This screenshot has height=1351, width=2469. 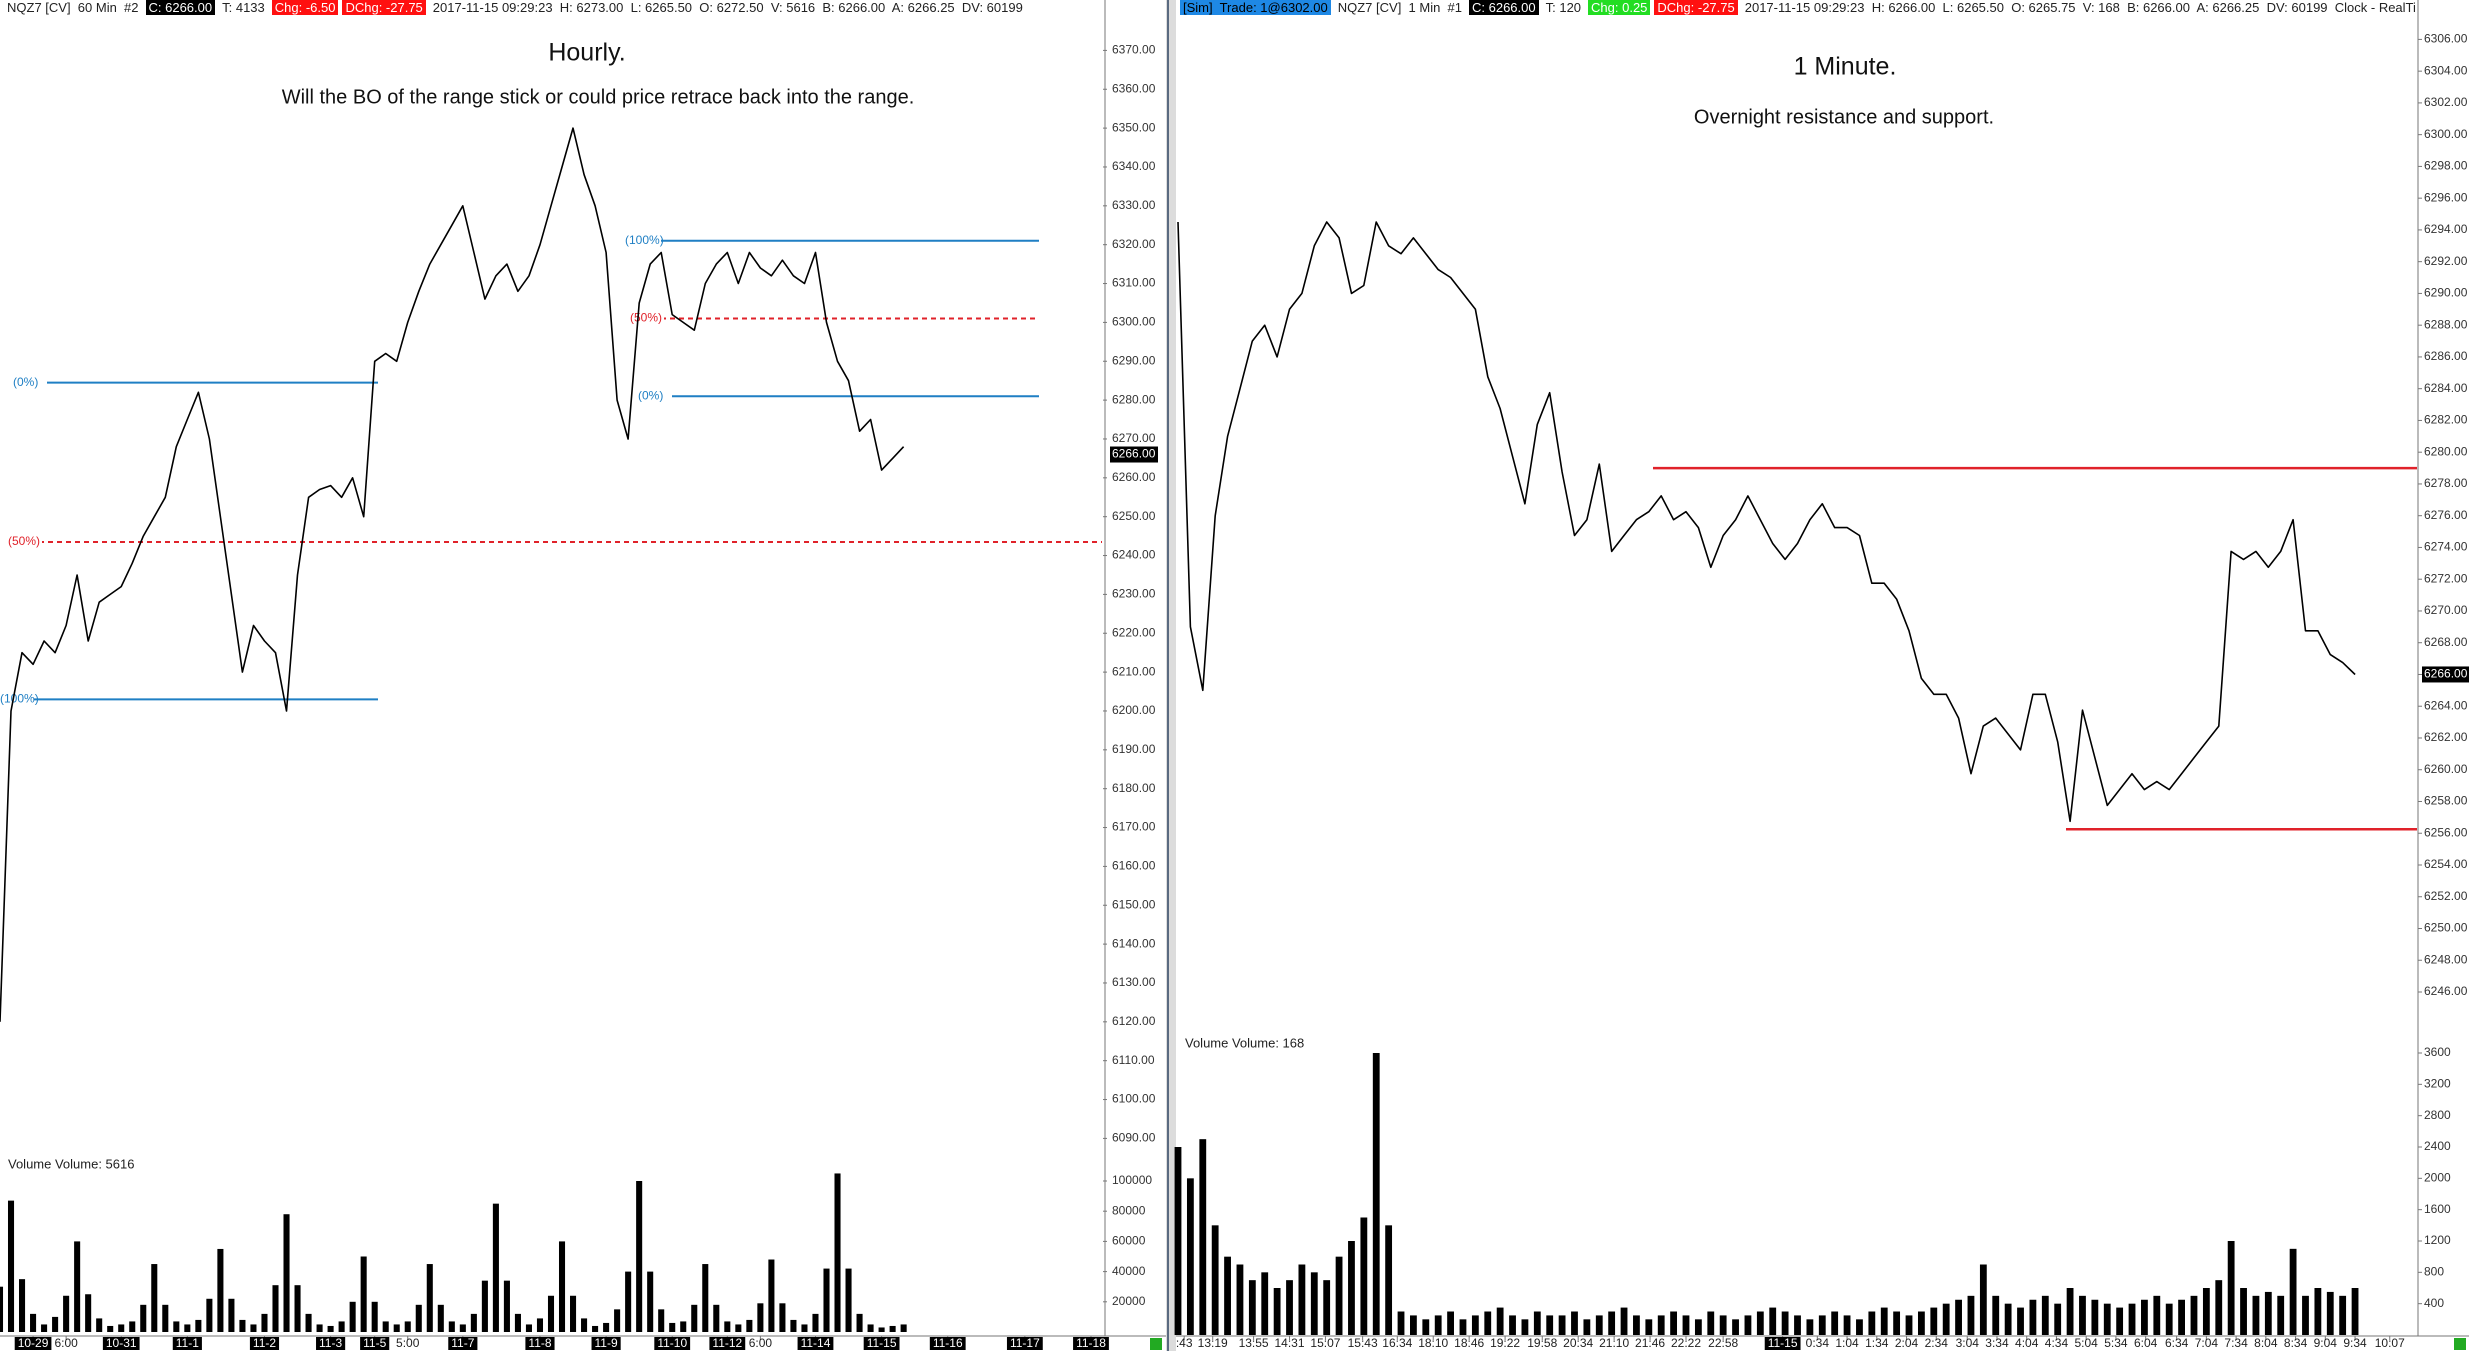 I want to click on x-tick-label: :43, so click(x=1184, y=1343).